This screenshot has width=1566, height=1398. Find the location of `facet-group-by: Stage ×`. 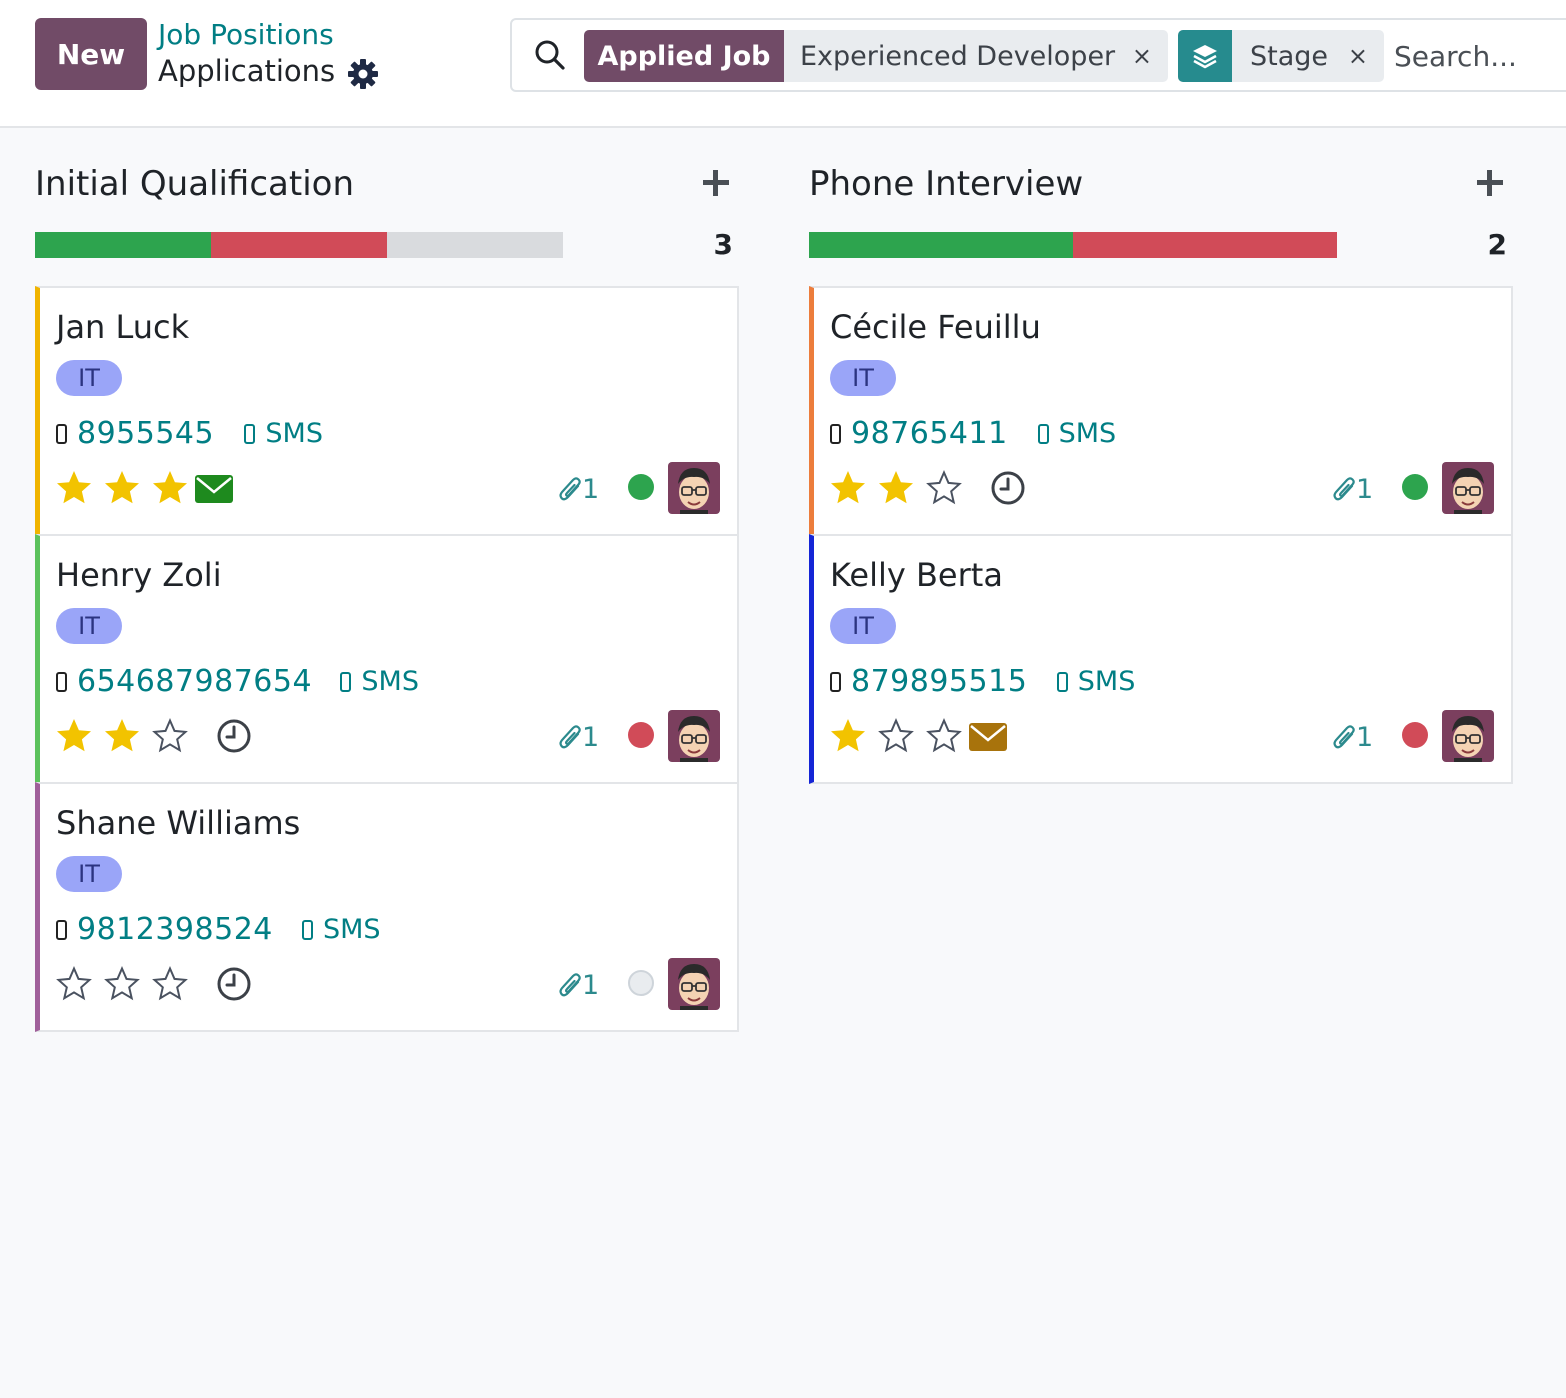

facet-group-by: Stage × is located at coordinates (1281, 56).